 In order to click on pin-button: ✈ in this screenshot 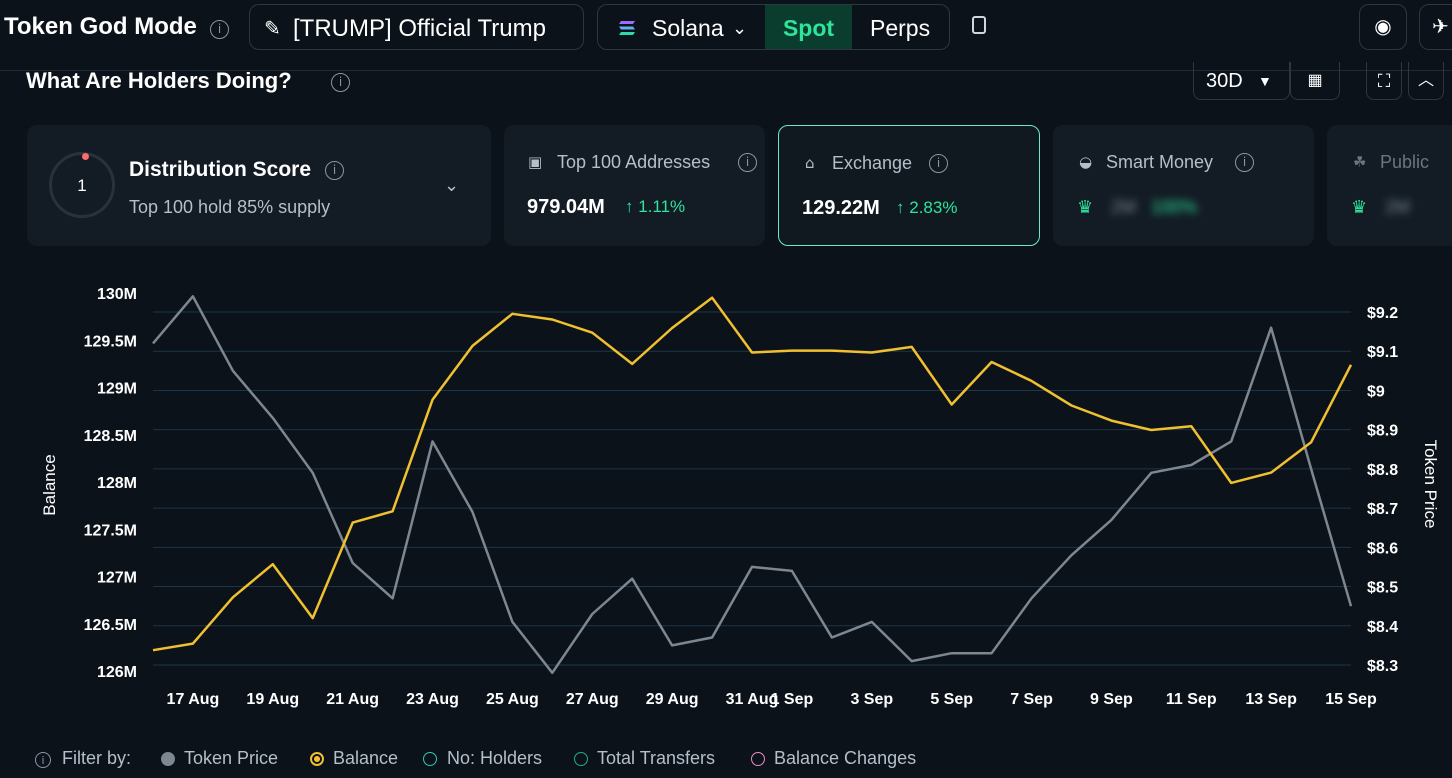, I will do `click(1435, 27)`.